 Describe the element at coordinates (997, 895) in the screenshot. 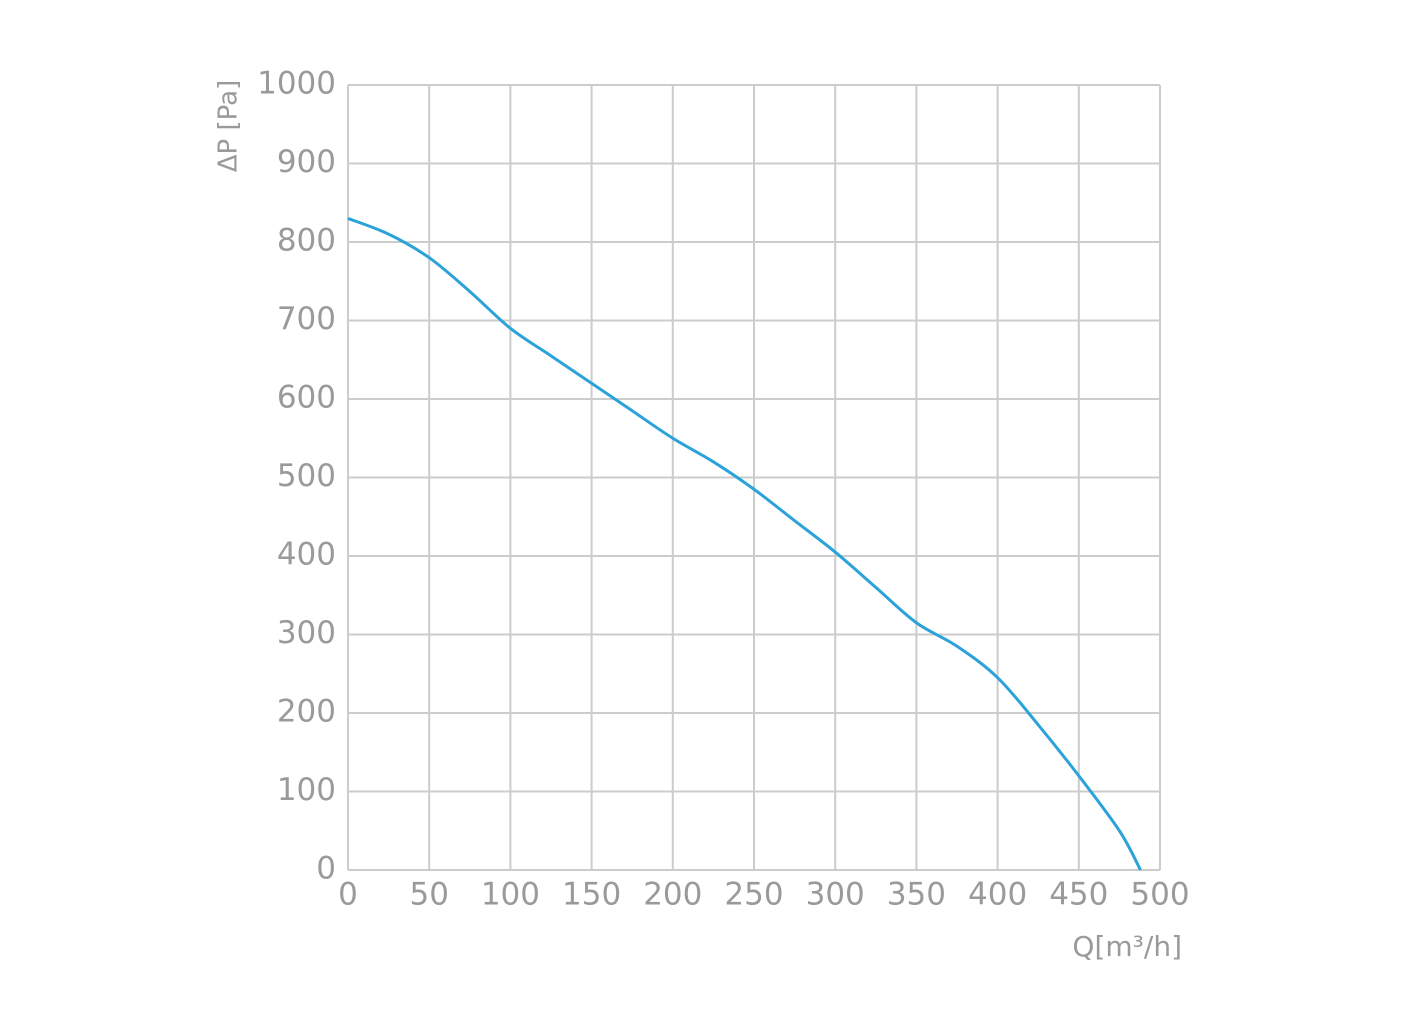

I see `x-tick-label: 400` at that location.